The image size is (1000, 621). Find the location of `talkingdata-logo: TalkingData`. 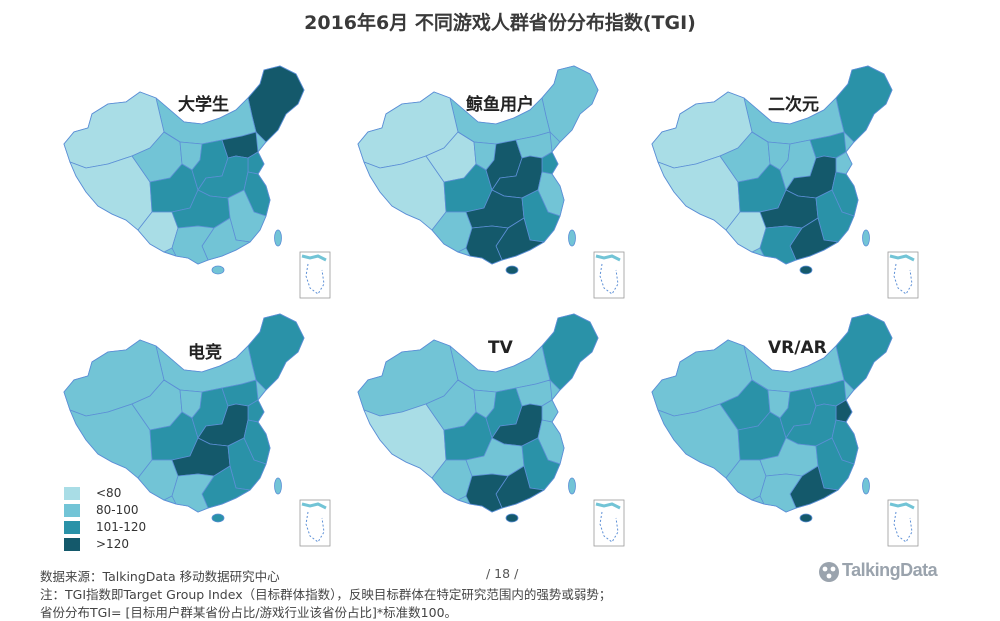

talkingdata-logo: TalkingData is located at coordinates (888, 572).